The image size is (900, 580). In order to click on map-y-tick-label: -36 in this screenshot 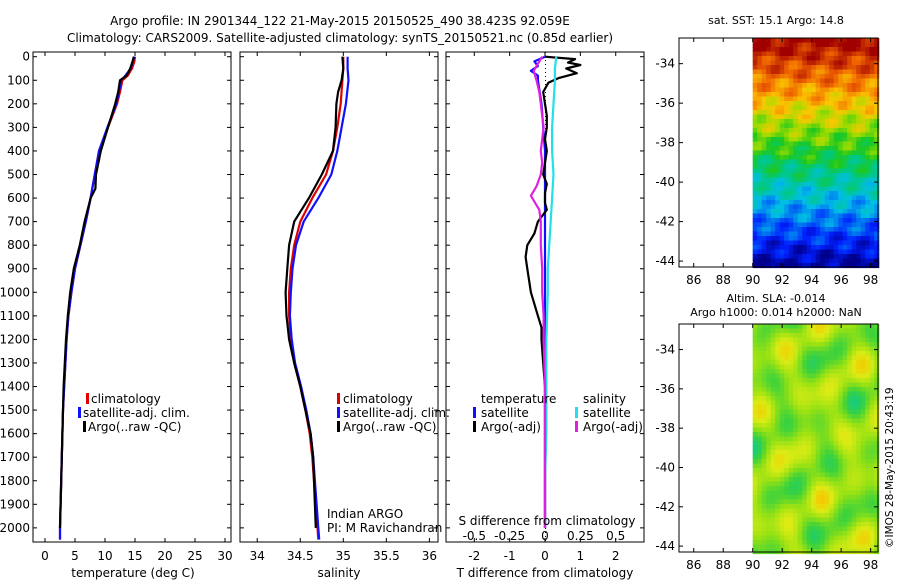, I will do `click(665, 389)`.